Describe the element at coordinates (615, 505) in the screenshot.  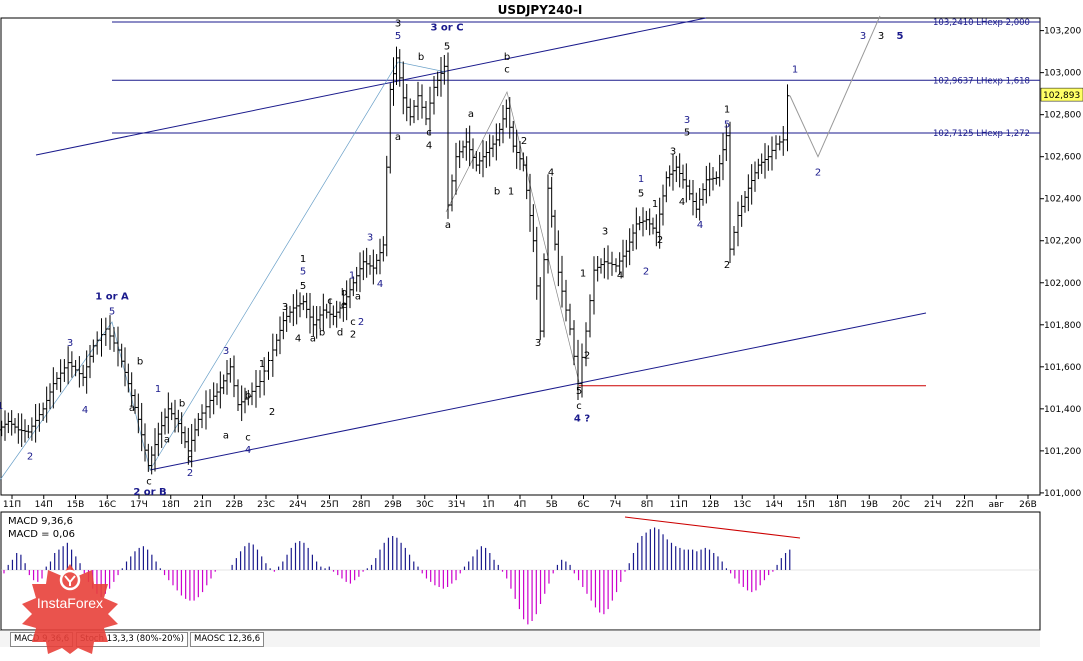
I see `x-tick-label: 7Ч` at that location.